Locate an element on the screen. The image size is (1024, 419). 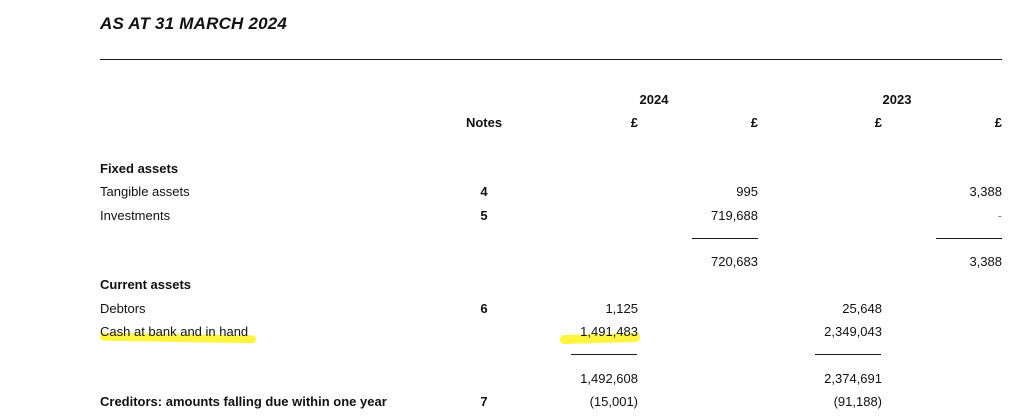
row-label-debtors: Debtors is located at coordinates (123, 308).